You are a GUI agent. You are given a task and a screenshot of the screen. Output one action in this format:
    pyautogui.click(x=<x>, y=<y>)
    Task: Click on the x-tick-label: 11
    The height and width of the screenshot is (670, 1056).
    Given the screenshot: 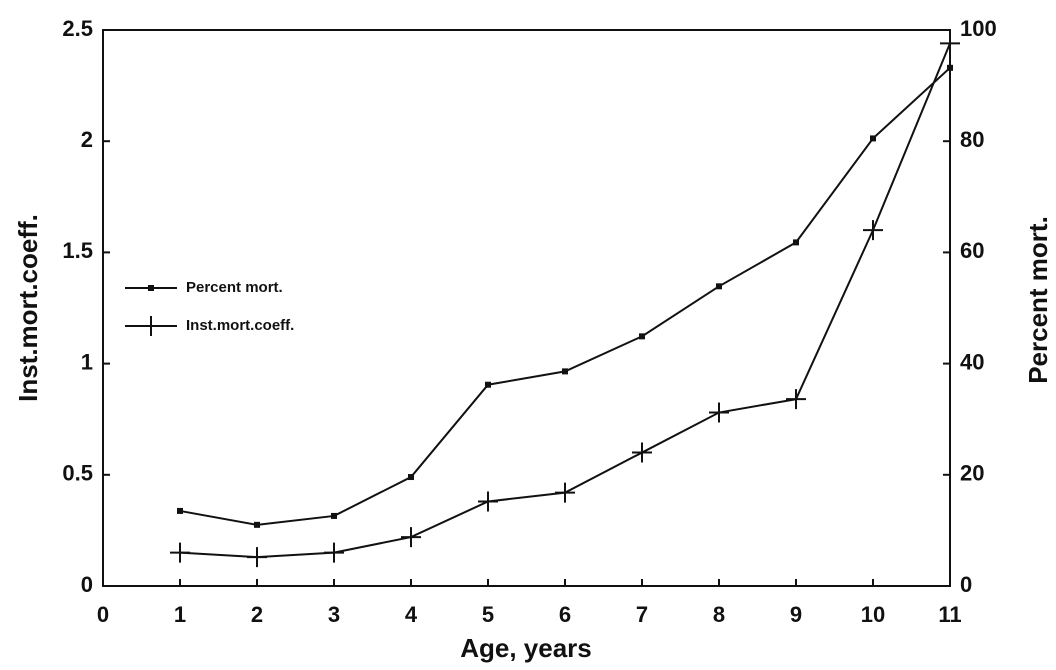 What is the action you would take?
    pyautogui.click(x=949, y=614)
    